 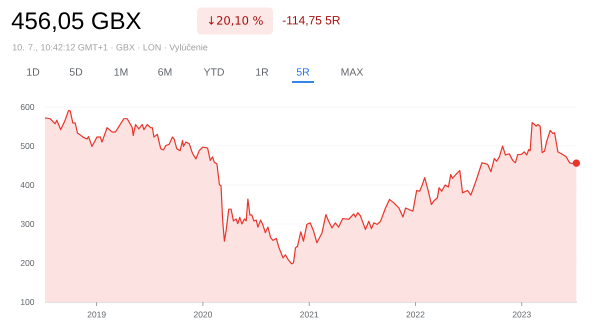 What do you see at coordinates (33, 72) in the screenshot?
I see `text: 1D` at bounding box center [33, 72].